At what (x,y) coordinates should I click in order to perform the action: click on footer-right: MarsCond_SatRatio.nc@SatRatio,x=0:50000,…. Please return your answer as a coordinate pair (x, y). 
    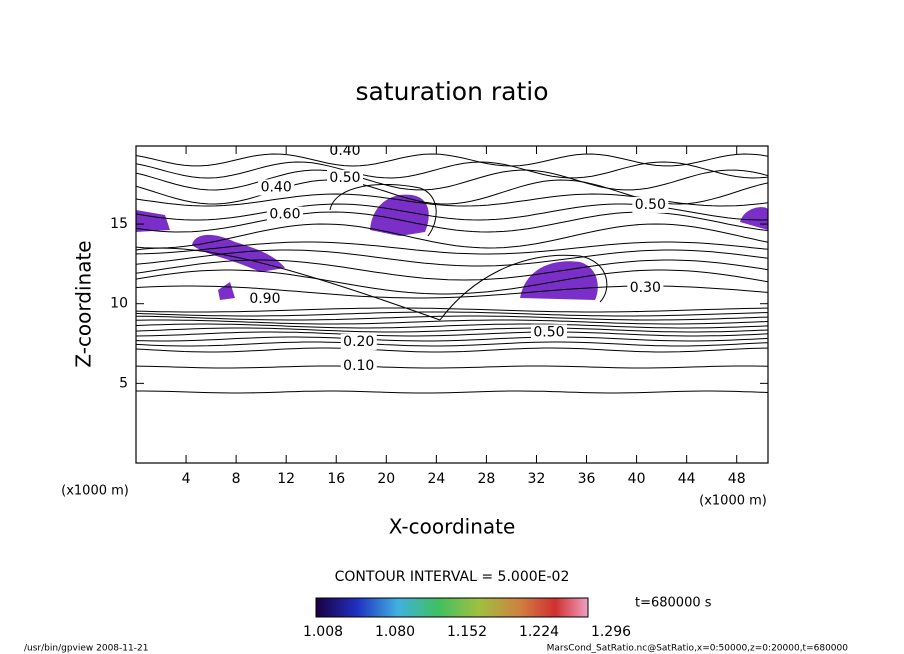
    Looking at the image, I should click on (698, 649).